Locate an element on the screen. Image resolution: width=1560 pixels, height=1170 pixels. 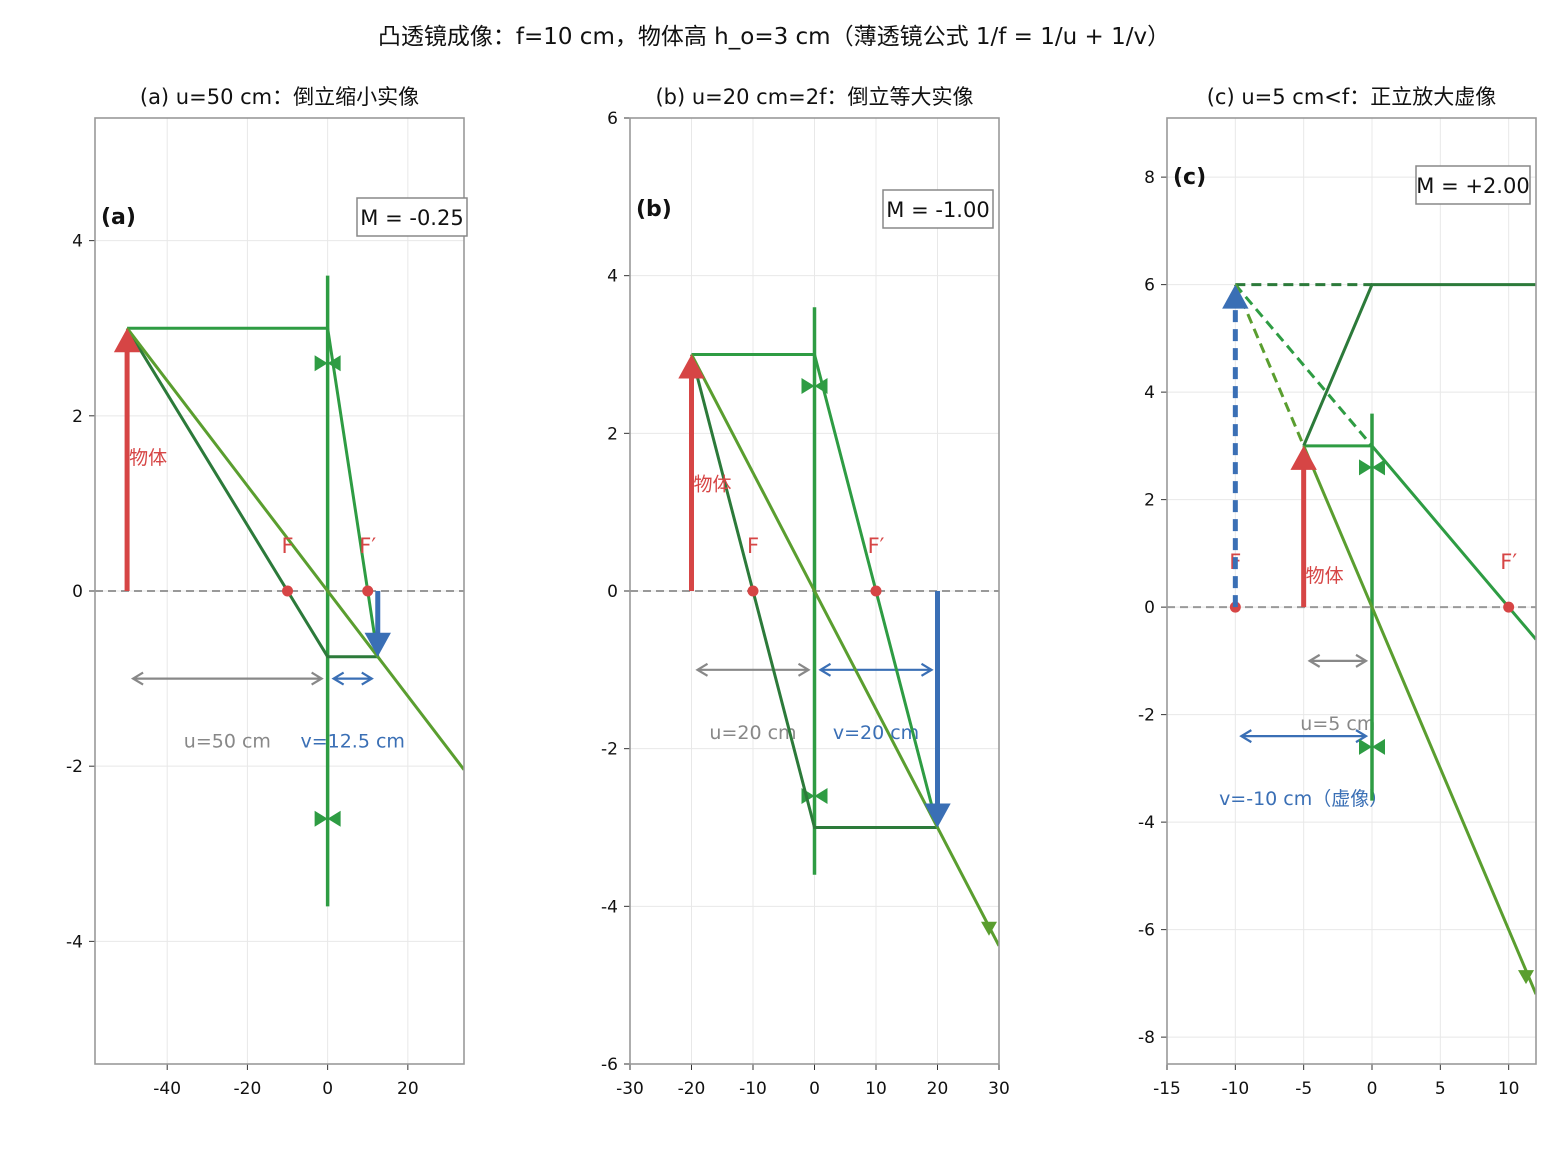
y-tick-label: 8 is located at coordinates (1149, 178).